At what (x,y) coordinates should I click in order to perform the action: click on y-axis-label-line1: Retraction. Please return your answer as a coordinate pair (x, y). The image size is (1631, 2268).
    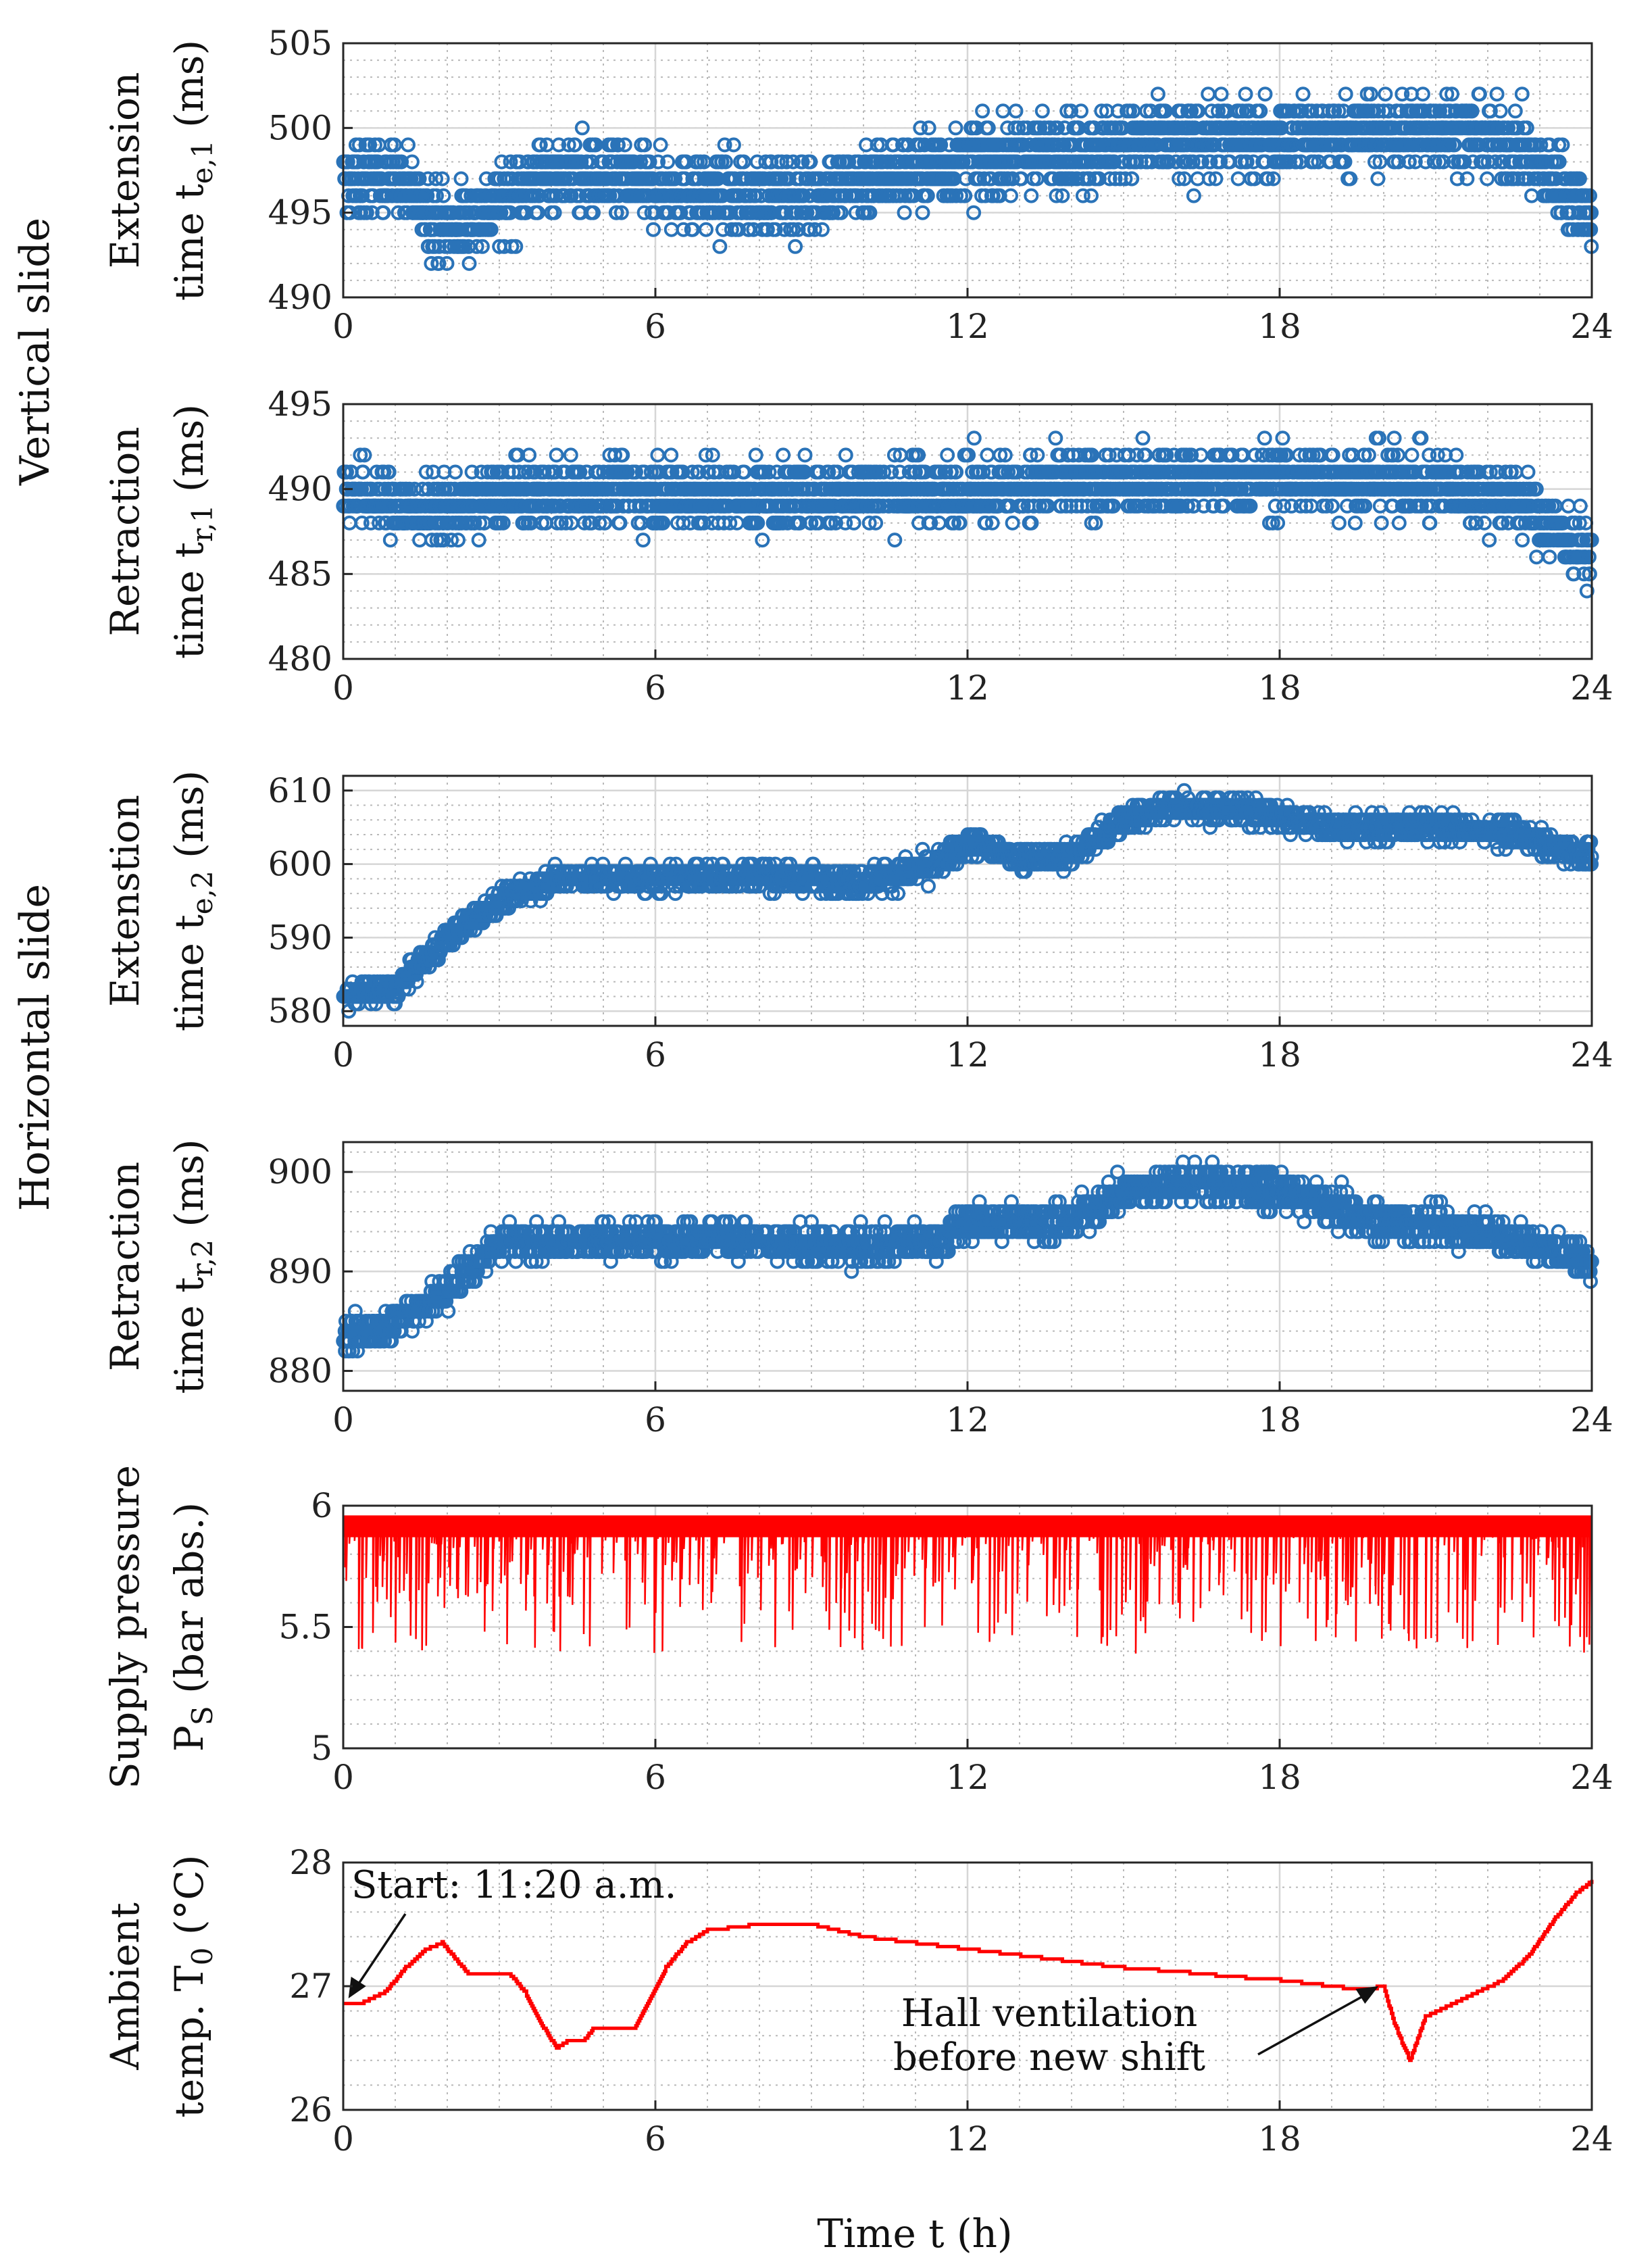
    Looking at the image, I should click on (125, 531).